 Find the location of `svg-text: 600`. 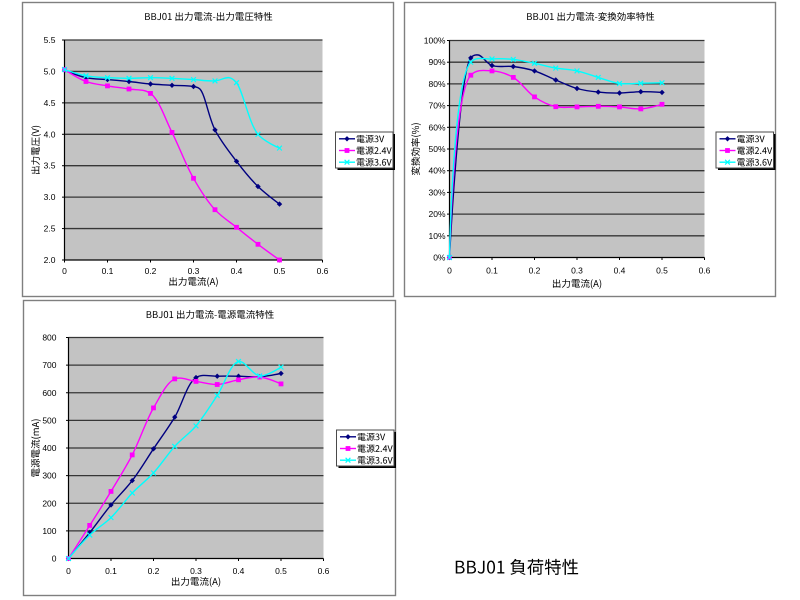

svg-text: 600 is located at coordinates (49, 393).